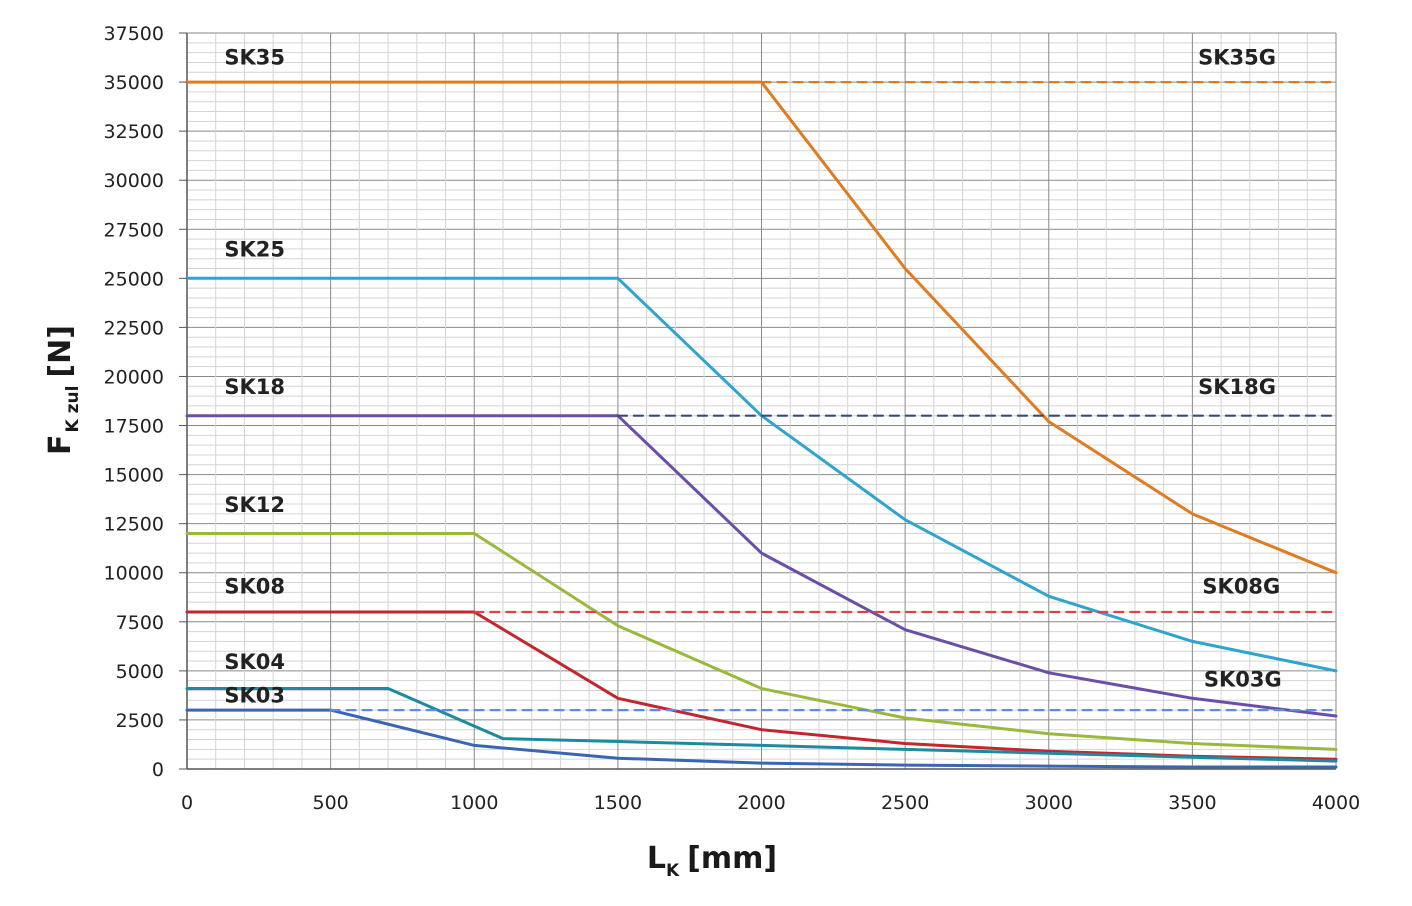 This screenshot has height=906, width=1412. I want to click on y-tick-label: 35000, so click(134, 83).